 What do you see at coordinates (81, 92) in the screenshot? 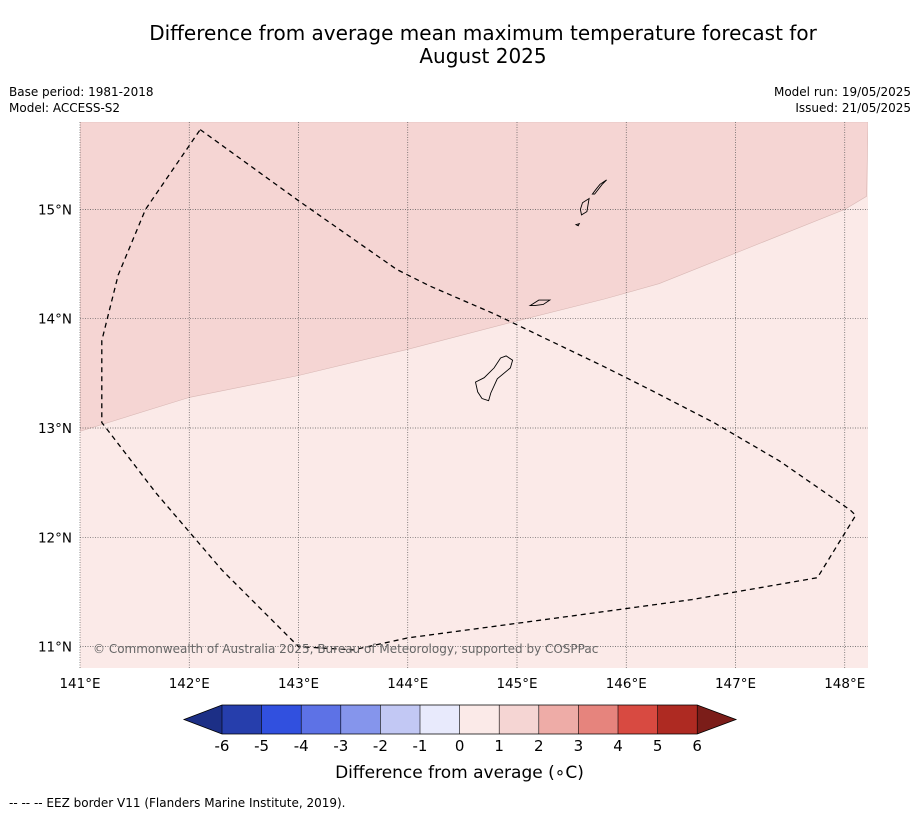
I see `base-period: Base period: 1981-2018` at bounding box center [81, 92].